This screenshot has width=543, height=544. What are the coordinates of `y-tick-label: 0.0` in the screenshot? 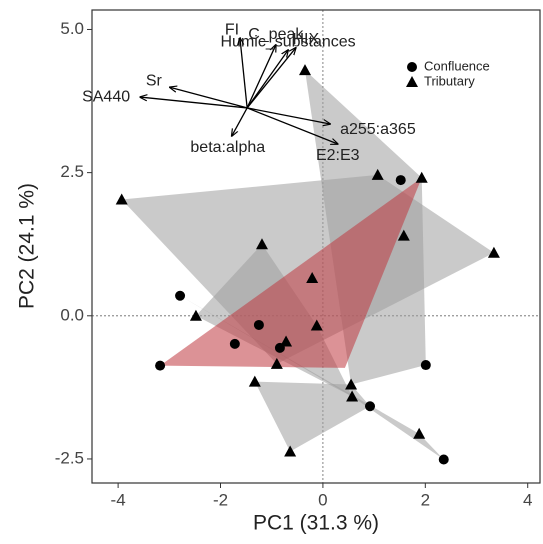 It's located at (72, 314).